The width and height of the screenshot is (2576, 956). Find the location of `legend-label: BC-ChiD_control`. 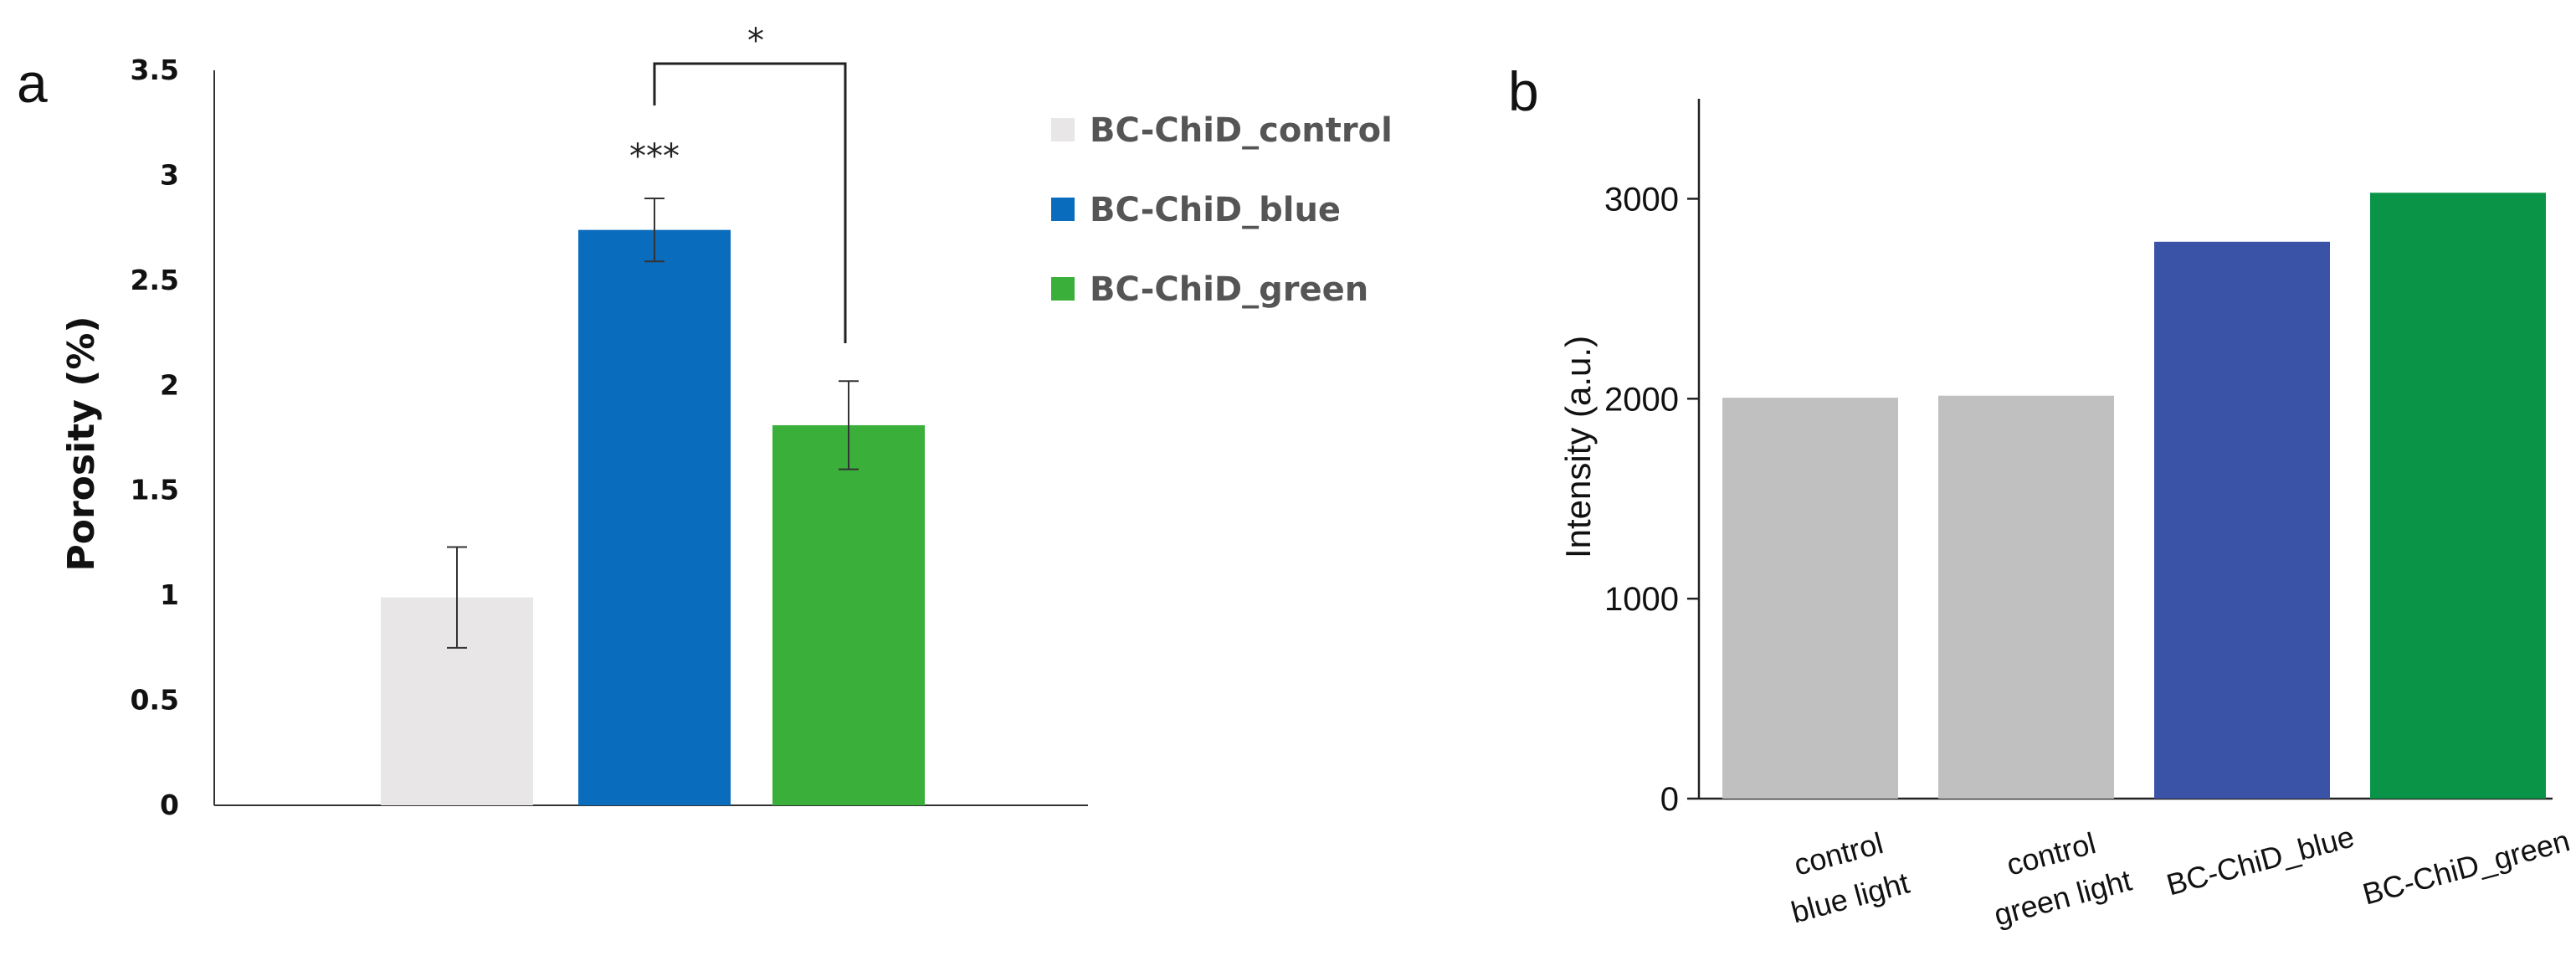

legend-label: BC-ChiD_control is located at coordinates (1241, 130).